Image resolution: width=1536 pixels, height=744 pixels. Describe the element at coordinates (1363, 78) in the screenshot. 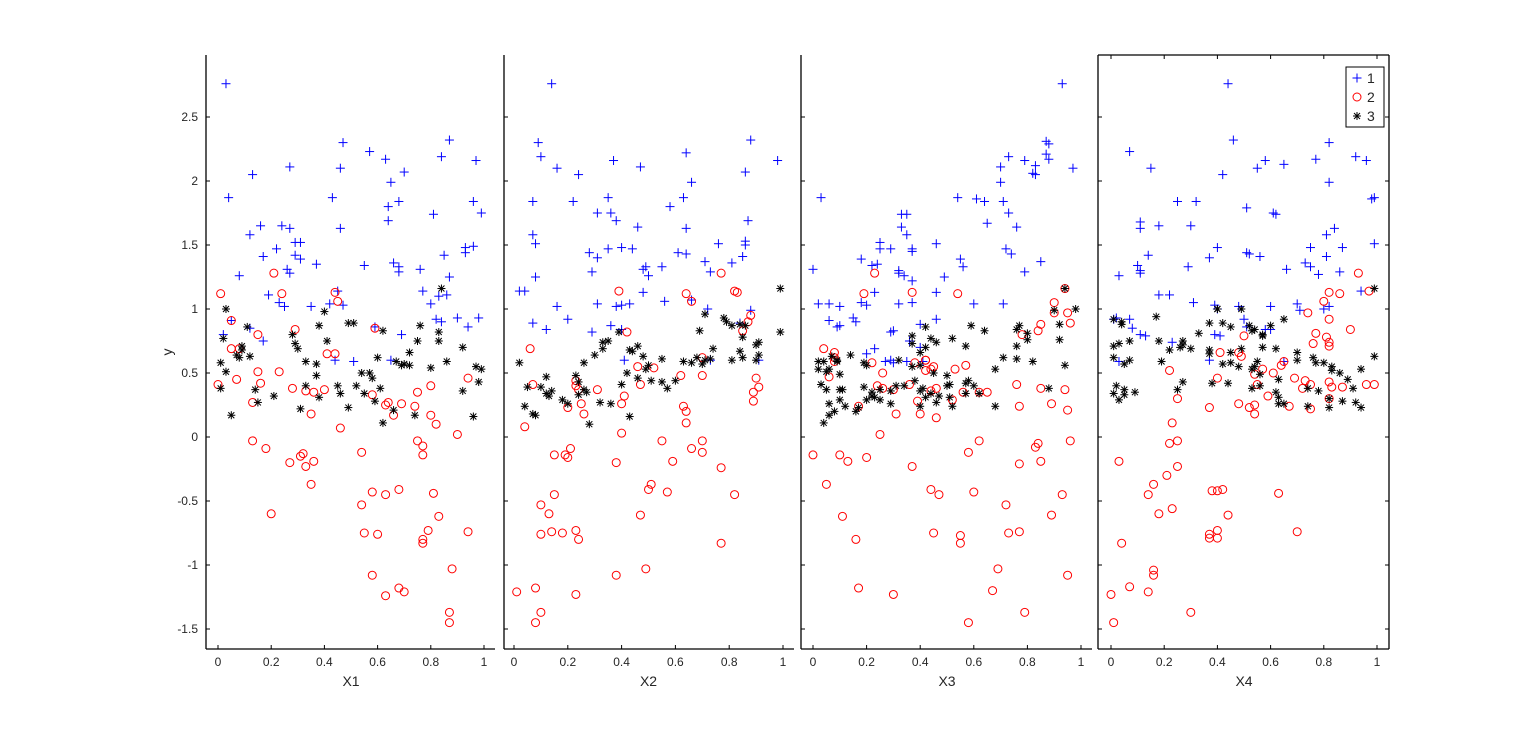

I see `legend-entry-1: 1` at that location.